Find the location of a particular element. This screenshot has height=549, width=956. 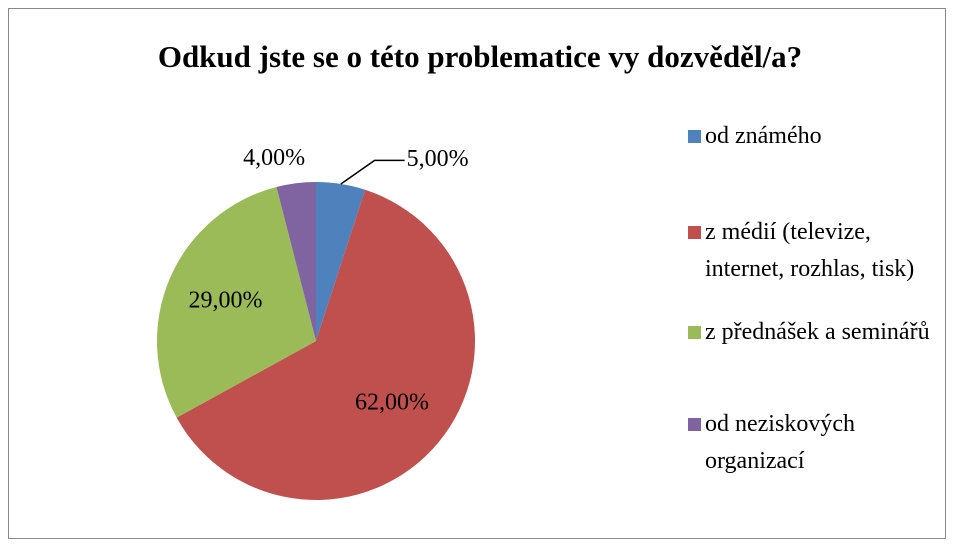

legend-label: z přednášek a seminářů is located at coordinates (817, 332).